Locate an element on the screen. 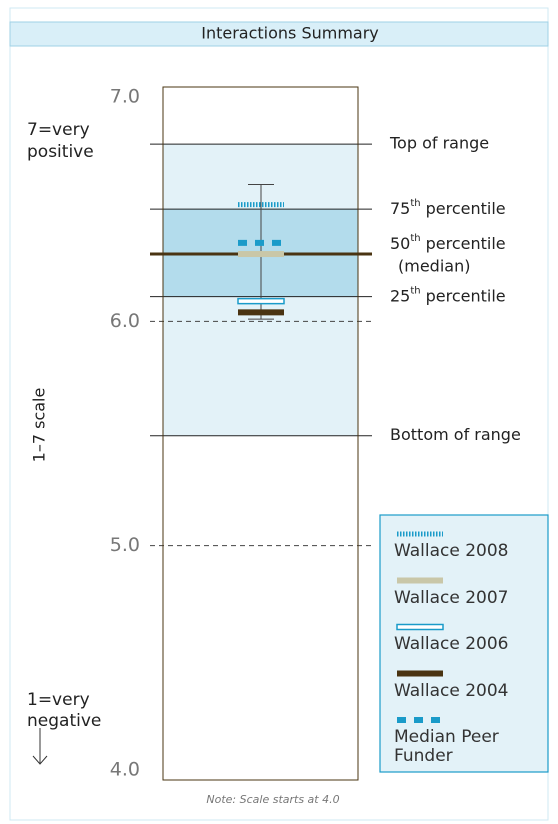 The width and height of the screenshot is (558, 824). chart-title: Interactions Summary is located at coordinates (290, 33).